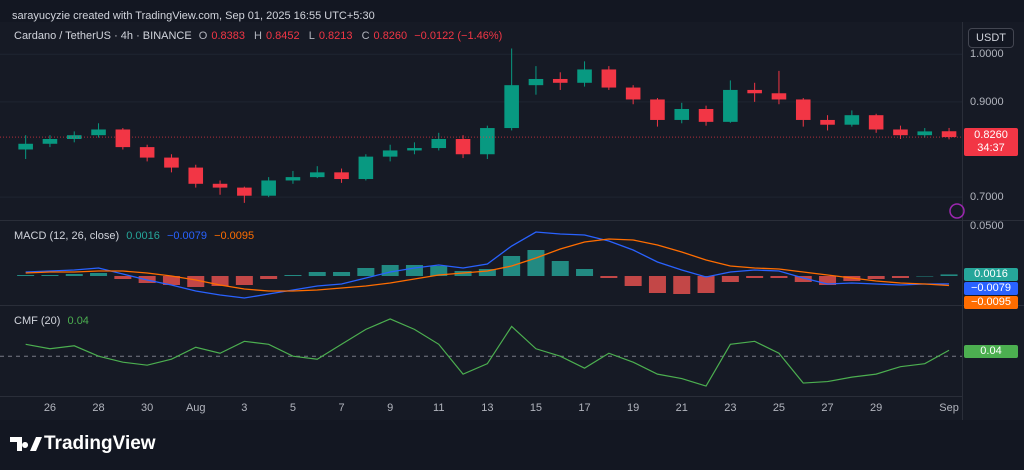 Image resolution: width=1024 pixels, height=470 pixels. I want to click on x-tick-label: 11, so click(438, 408).